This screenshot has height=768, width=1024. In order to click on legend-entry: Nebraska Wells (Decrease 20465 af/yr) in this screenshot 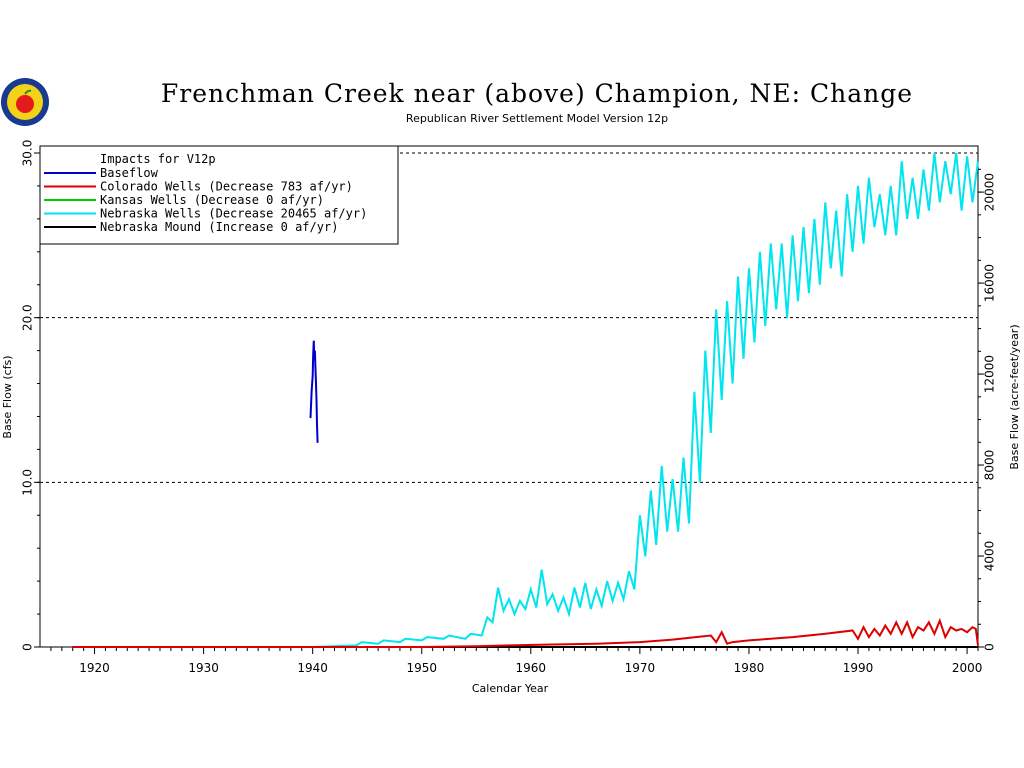, I will do `click(233, 214)`.